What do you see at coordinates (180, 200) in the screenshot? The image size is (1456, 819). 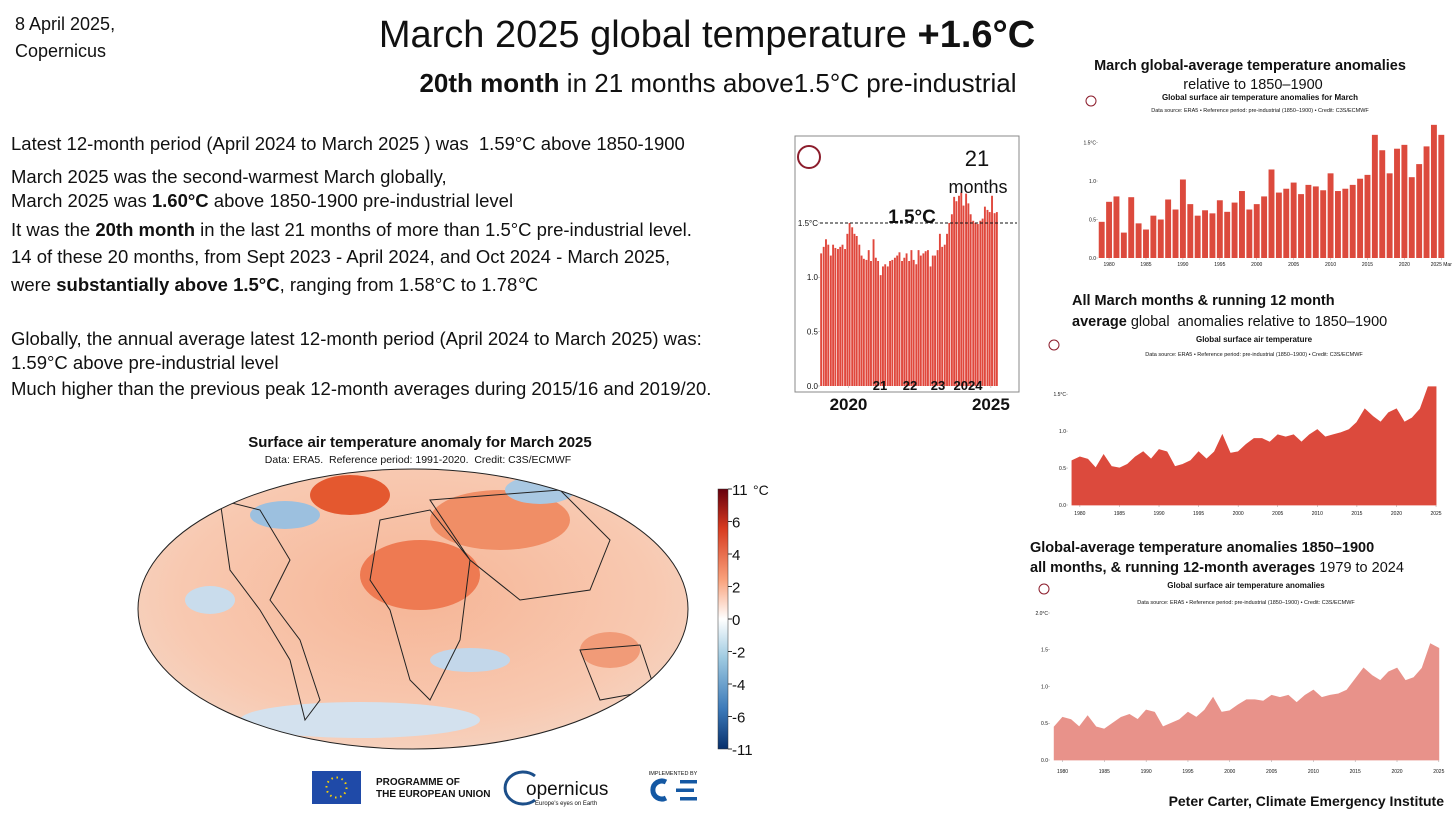 I see `text-segment: 1.60°C` at bounding box center [180, 200].